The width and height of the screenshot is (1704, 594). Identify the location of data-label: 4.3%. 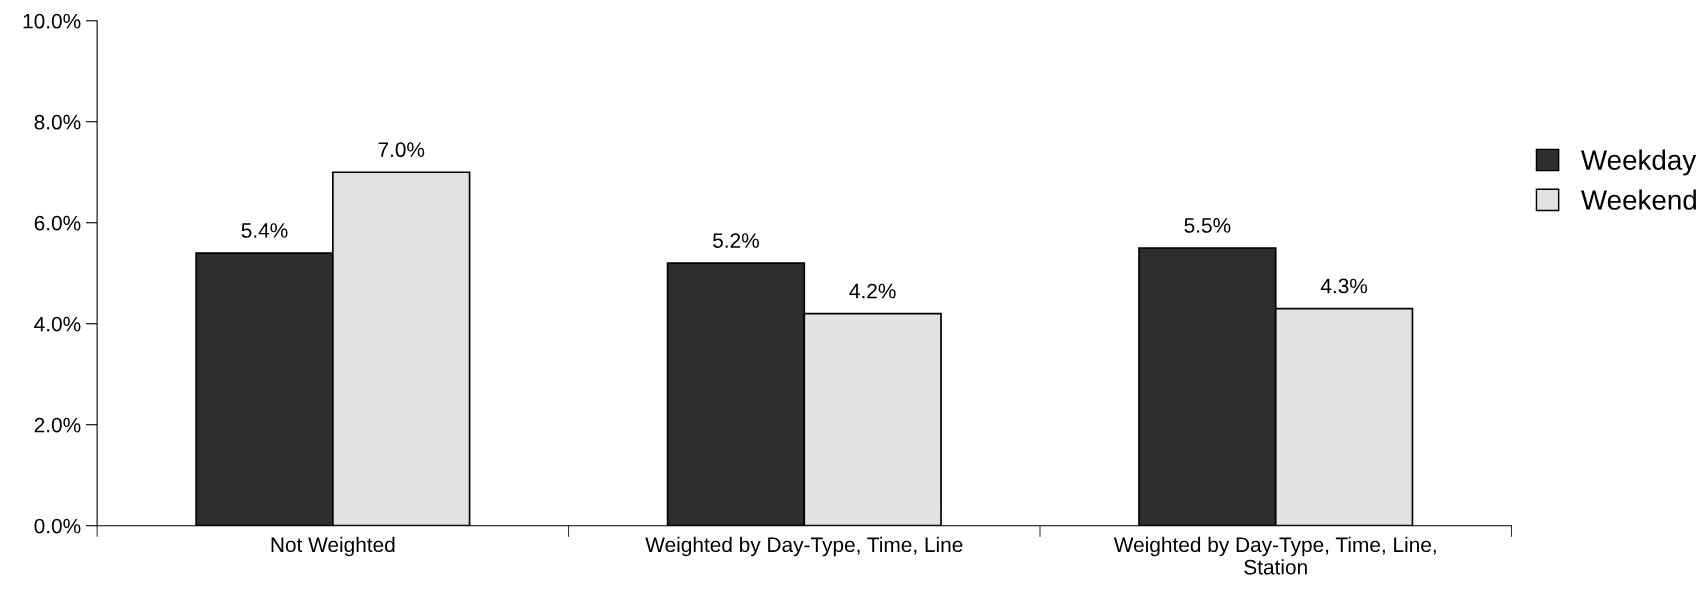
(1344, 286).